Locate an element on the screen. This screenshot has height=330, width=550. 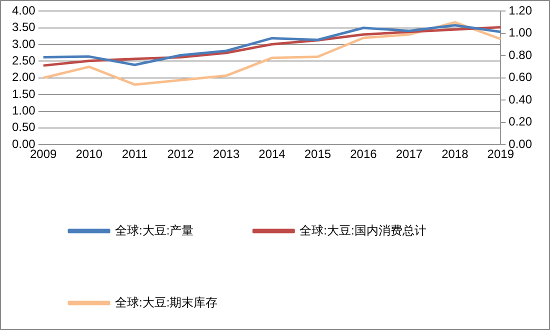
y2-tick-label: 0.40 is located at coordinates (520, 99).